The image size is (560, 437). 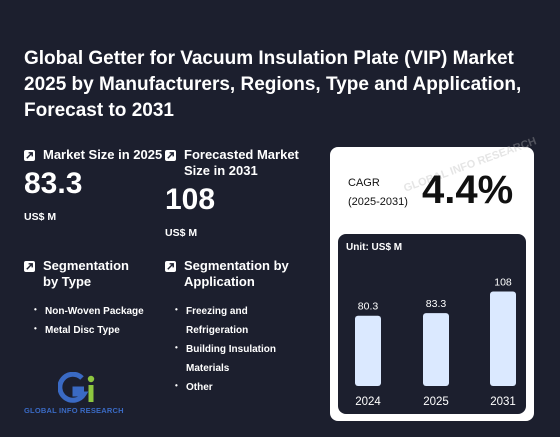 I want to click on market-size-label: Market Size in 2025, so click(x=103, y=154).